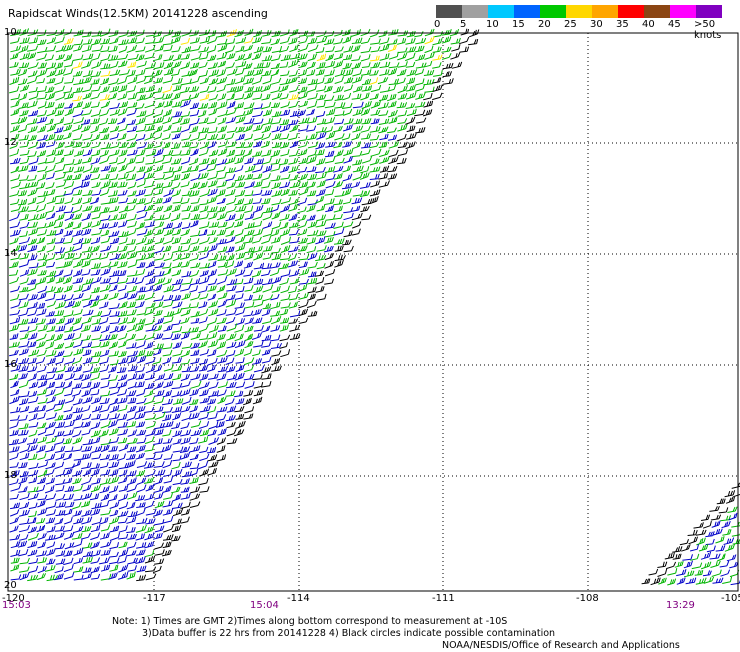 This screenshot has height=652, width=740. What do you see at coordinates (674, 24) in the screenshot?
I see `legend-label: 45` at bounding box center [674, 24].